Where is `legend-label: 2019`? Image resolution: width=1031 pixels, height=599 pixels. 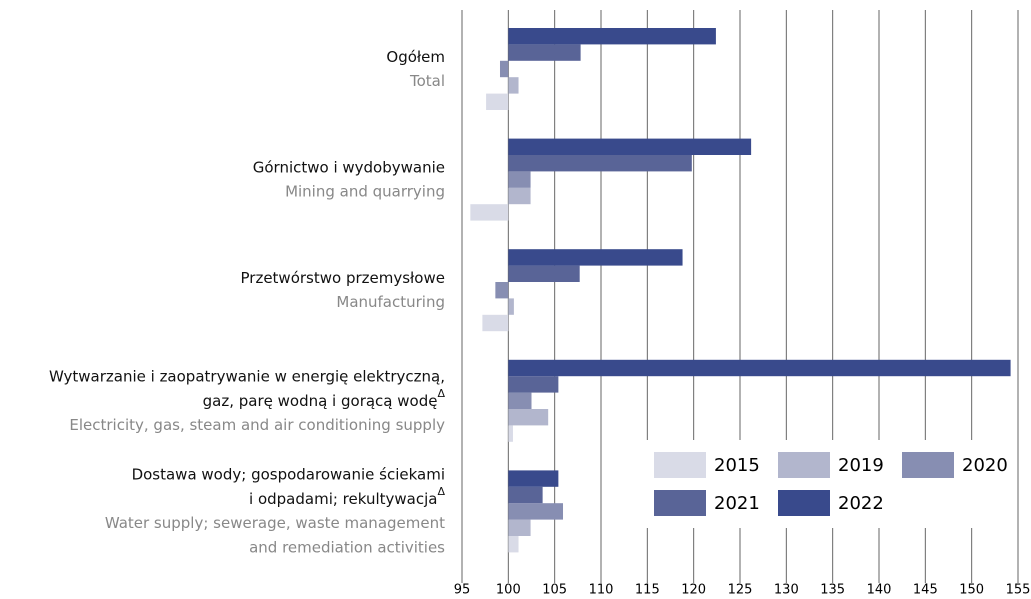 legend-label: 2019 is located at coordinates (861, 465).